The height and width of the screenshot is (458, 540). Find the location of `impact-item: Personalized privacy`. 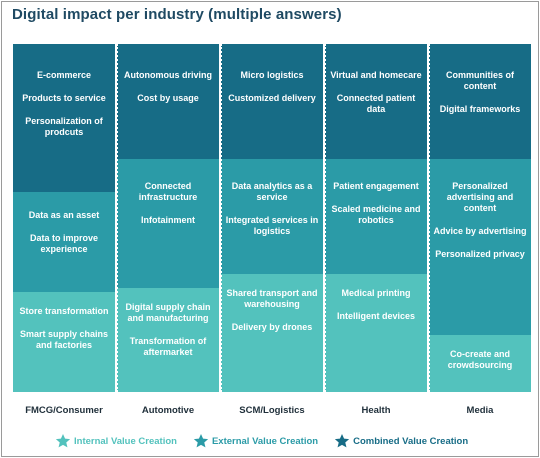

impact-item: Personalized privacy is located at coordinates (480, 254).